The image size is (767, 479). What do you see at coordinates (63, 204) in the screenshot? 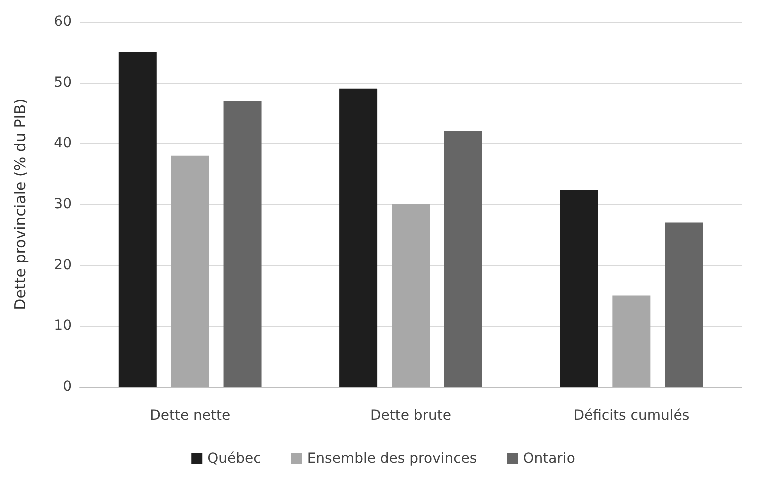
I see `y-tick-label: 30` at bounding box center [63, 204].